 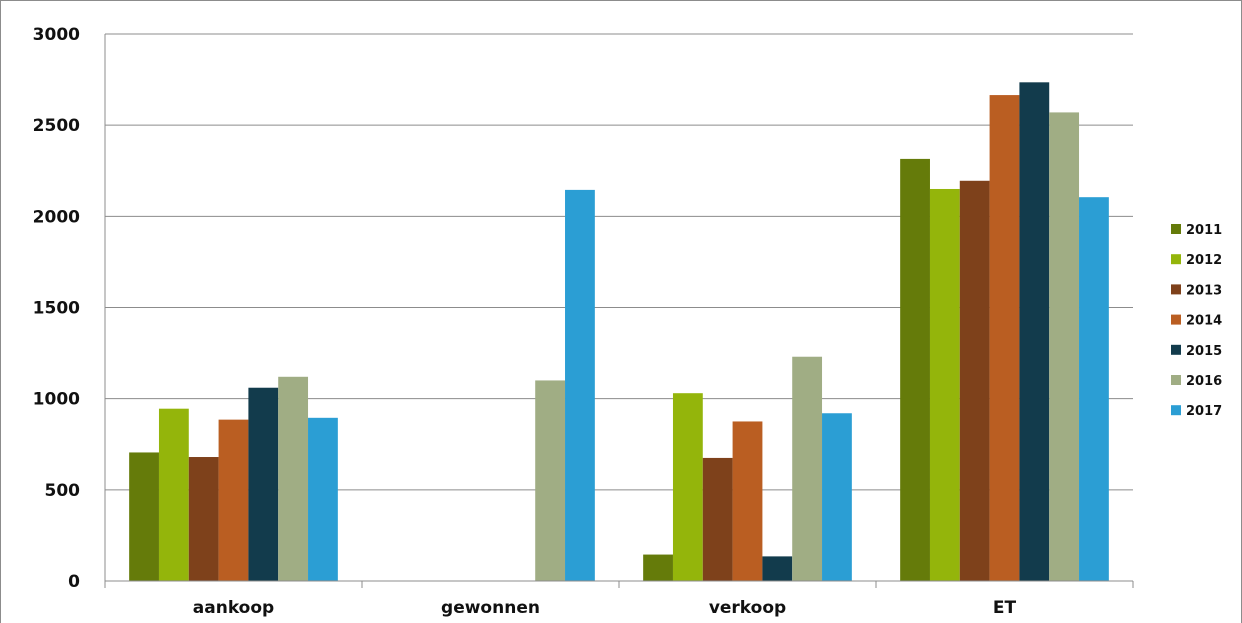 What do you see at coordinates (1204, 321) in the screenshot?
I see `legend-label: 2014` at bounding box center [1204, 321].